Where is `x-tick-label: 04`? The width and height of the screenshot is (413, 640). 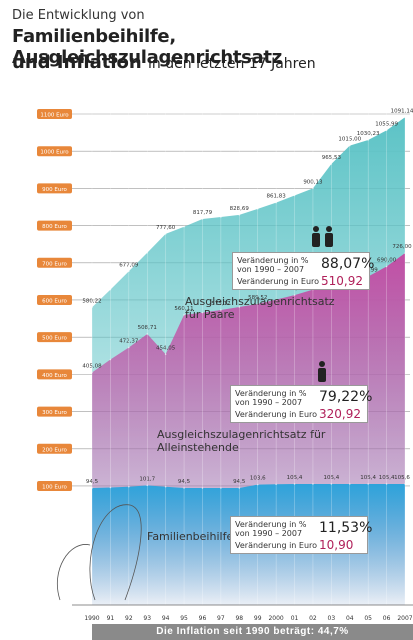 x-tick-label: 04 is located at coordinates (350, 618).